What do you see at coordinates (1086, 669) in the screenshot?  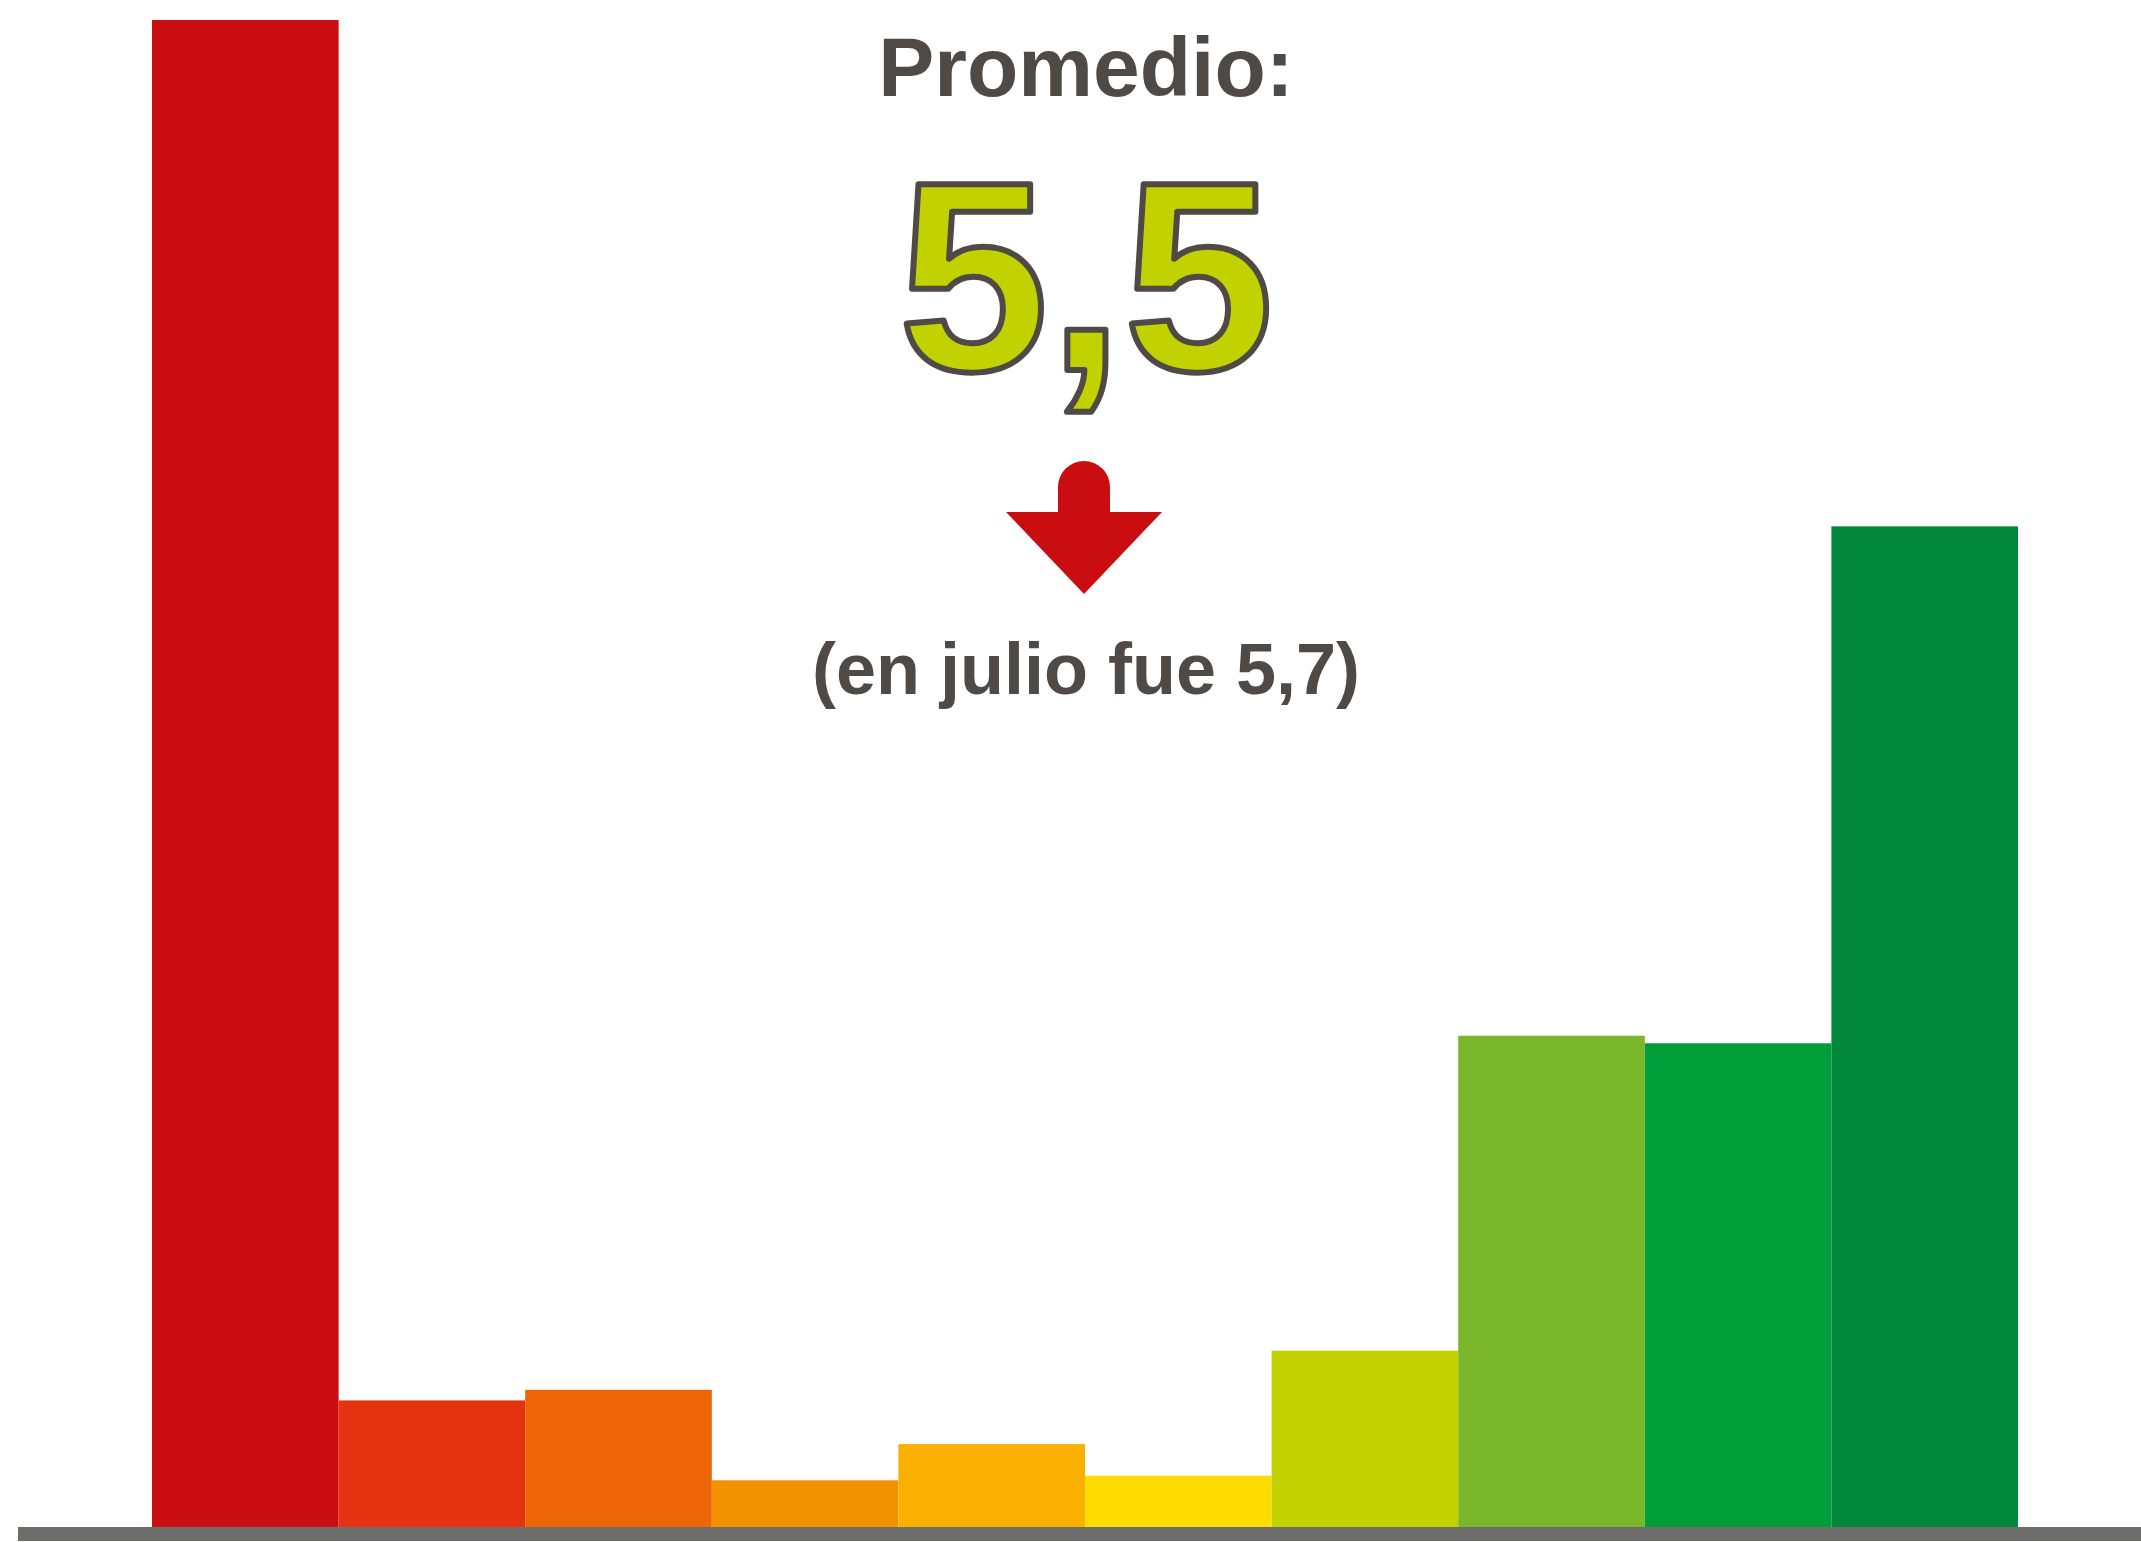 I see `annotation: (en julio fue 5,7)` at bounding box center [1086, 669].